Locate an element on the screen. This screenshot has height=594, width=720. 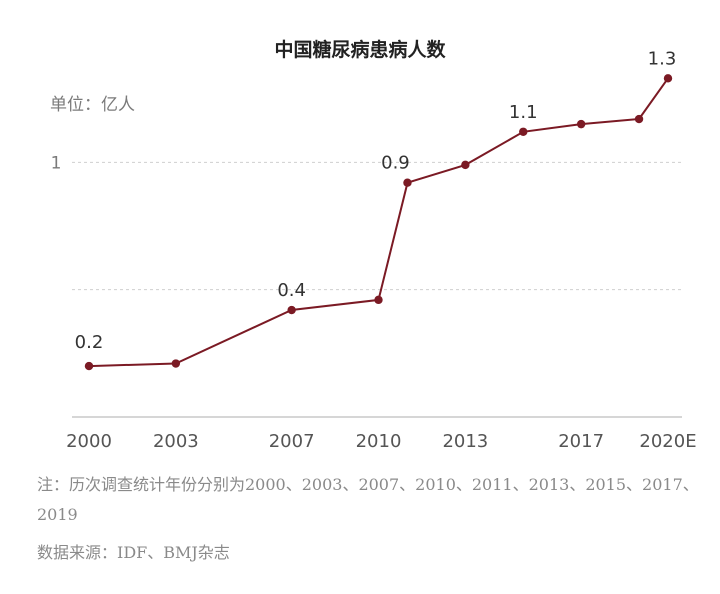
x-tick-label: 2013 is located at coordinates (465, 441).